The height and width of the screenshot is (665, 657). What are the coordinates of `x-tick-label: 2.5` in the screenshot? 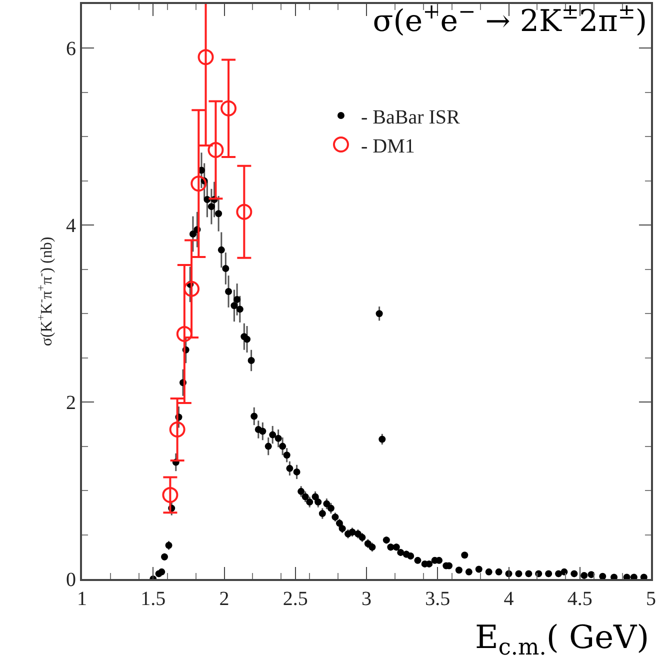 It's located at (295, 599).